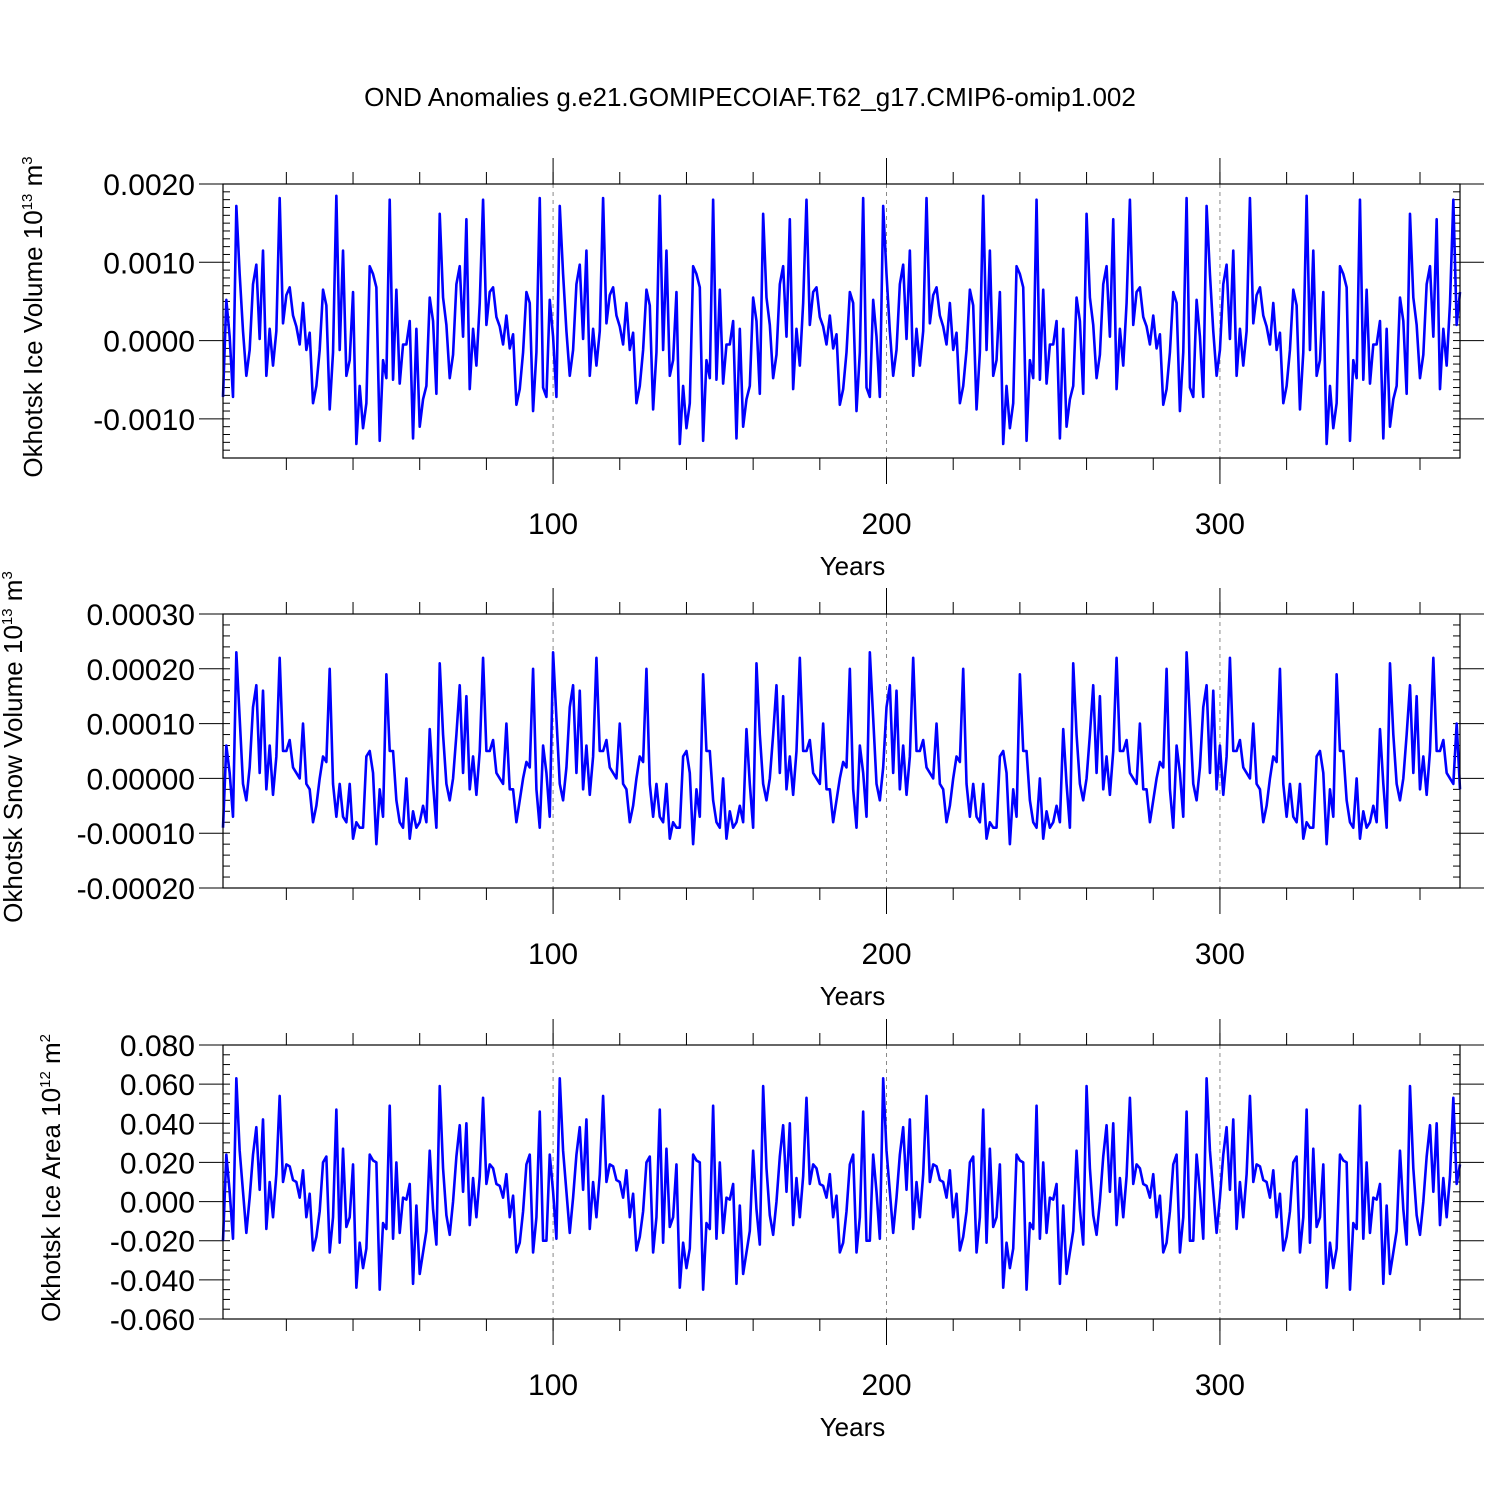  Describe the element at coordinates (152, 1281) in the screenshot. I see `y-tick-label: -0.040` at that location.